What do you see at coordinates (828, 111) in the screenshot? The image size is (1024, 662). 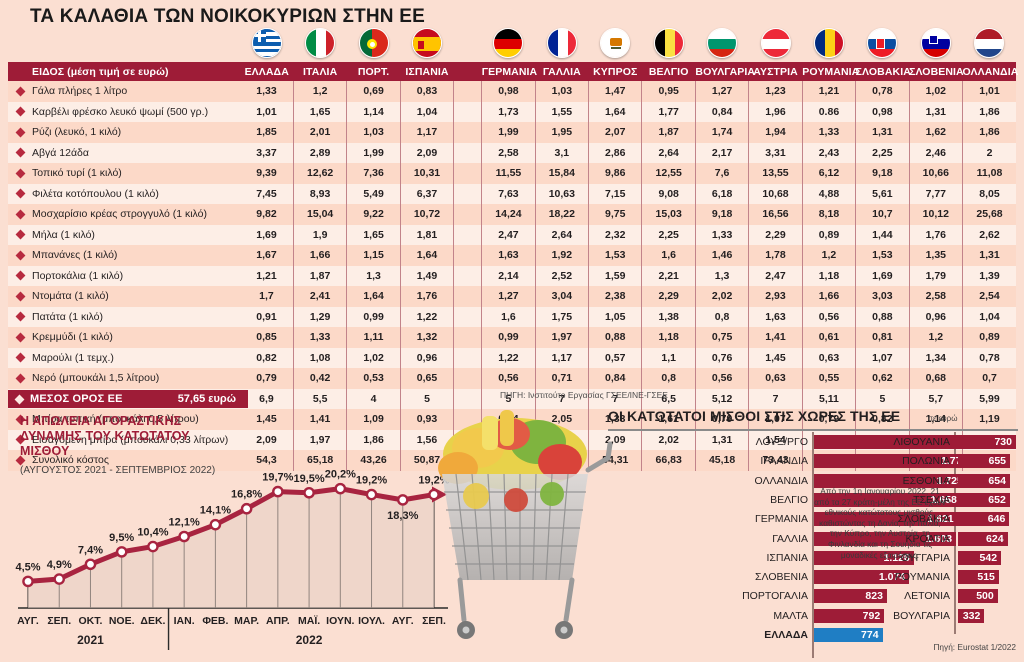 I see `table-cell-value: 0.86` at bounding box center [828, 111].